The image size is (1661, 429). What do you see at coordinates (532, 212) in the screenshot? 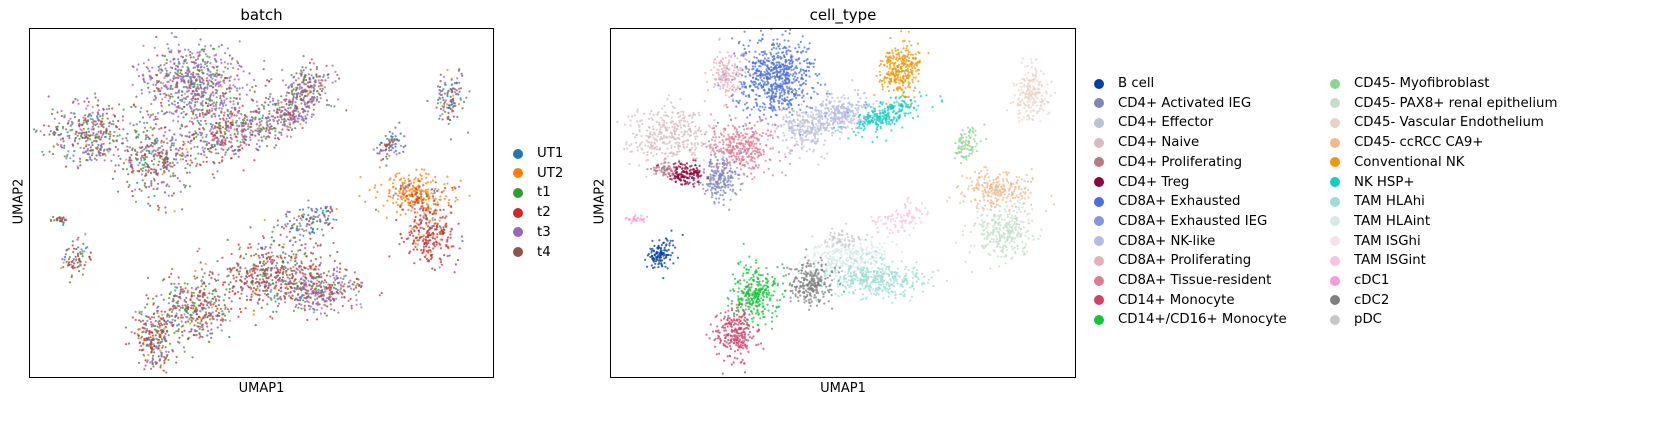
I see `legend-item: t2` at bounding box center [532, 212].